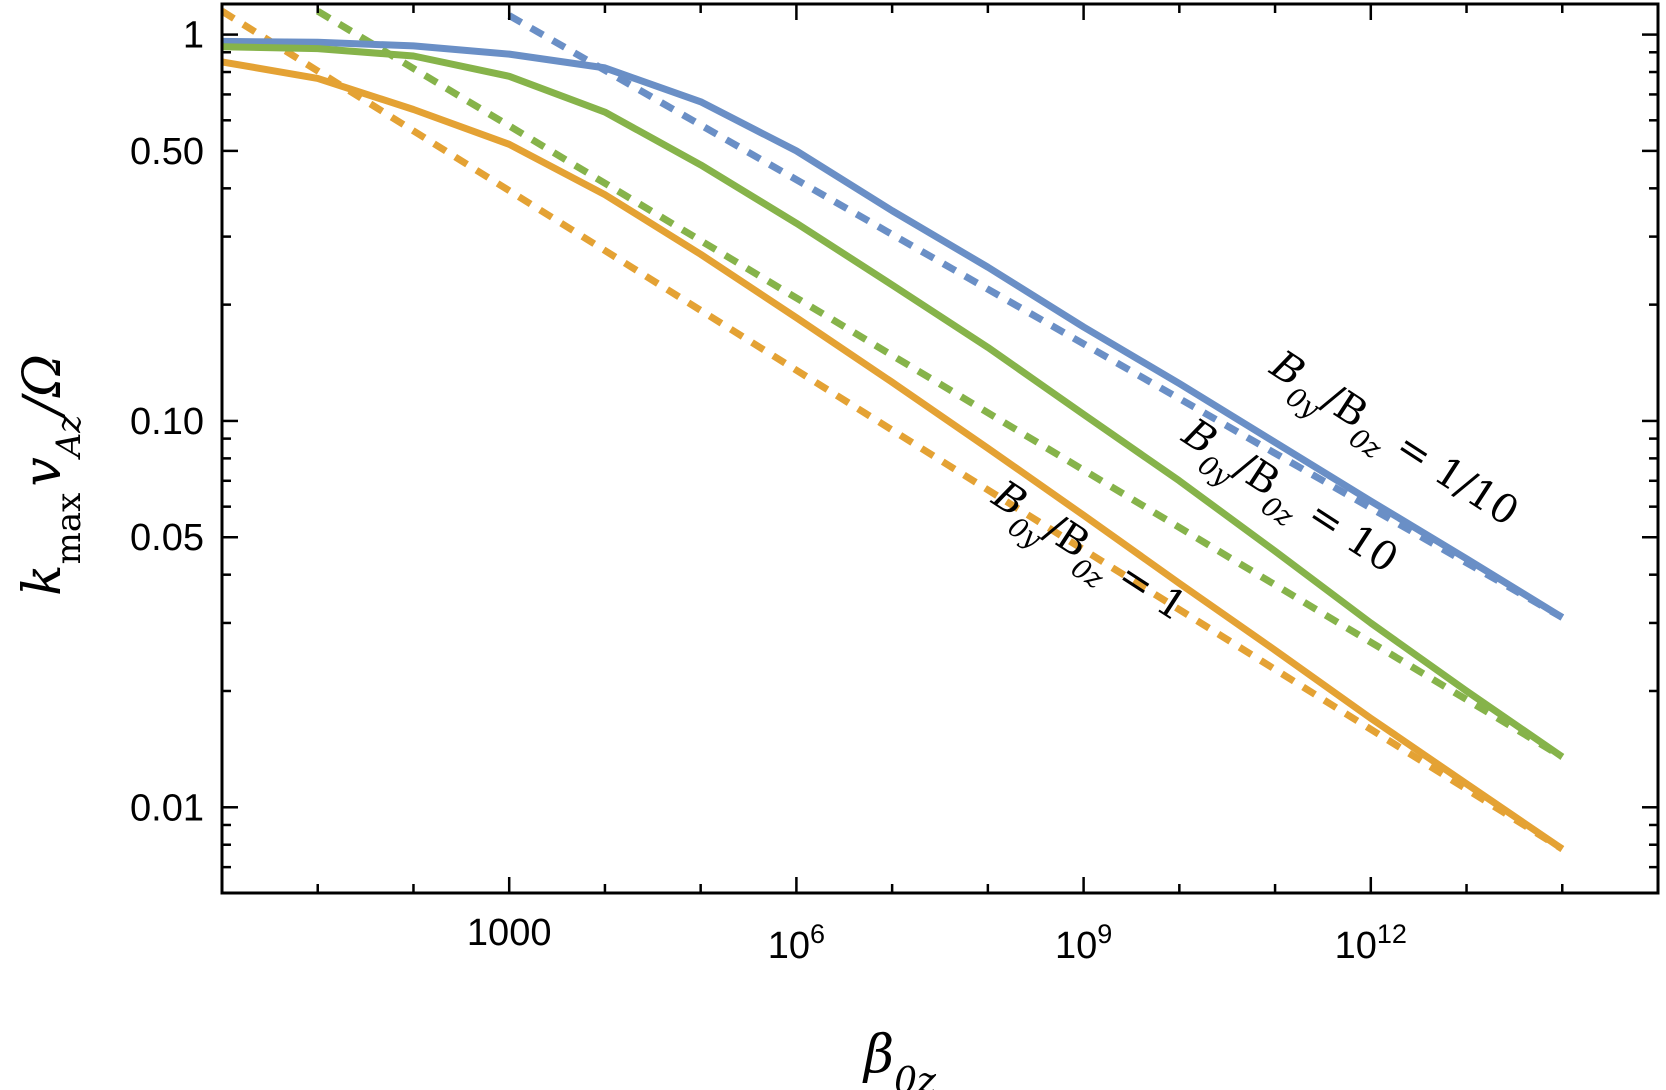 Image resolution: width=1666 pixels, height=1090 pixels. I want to click on x-tick-label-0: 1000, so click(509, 933).